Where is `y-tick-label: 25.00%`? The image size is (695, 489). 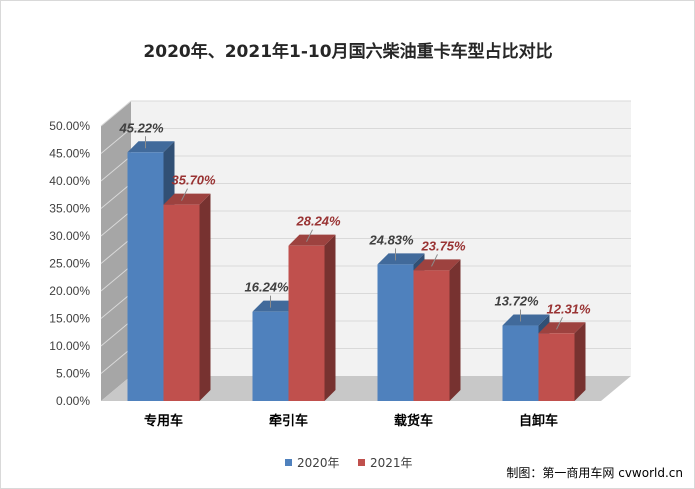 y-tick-label: 25.00% is located at coordinates (69, 264).